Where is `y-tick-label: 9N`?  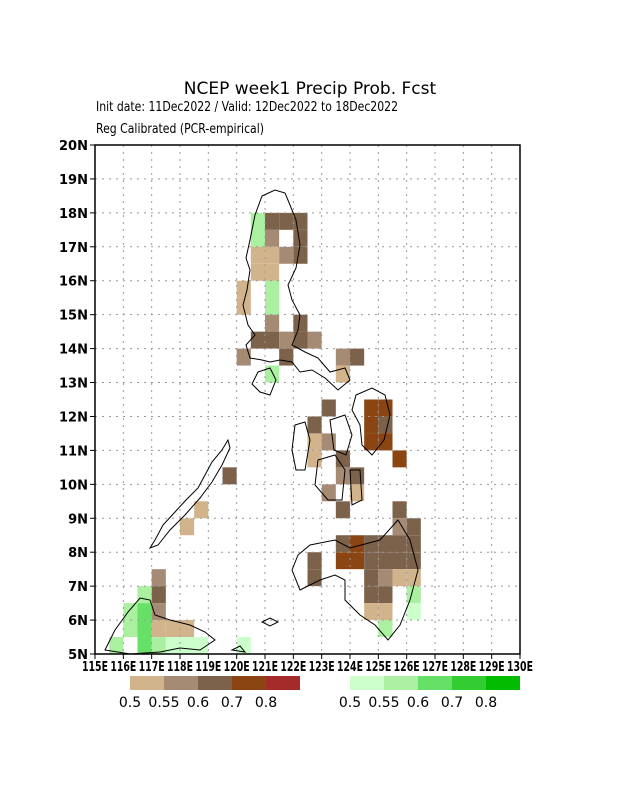 y-tick-label: 9N is located at coordinates (78, 519).